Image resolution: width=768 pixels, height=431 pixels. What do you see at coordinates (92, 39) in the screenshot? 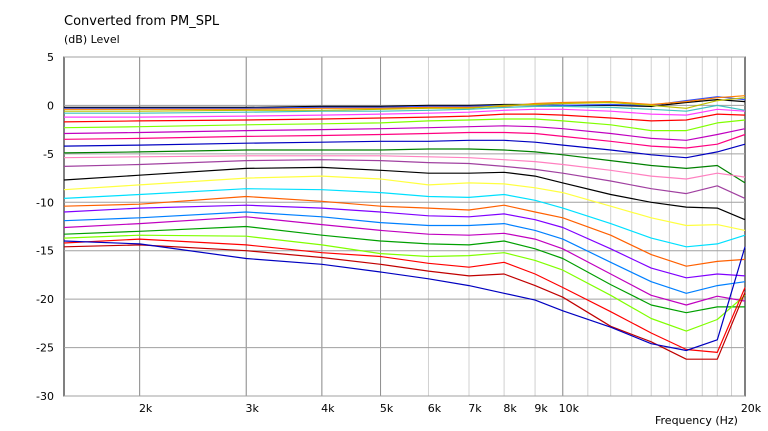
I see `y-axis-label: (dB) Level` at bounding box center [92, 39].